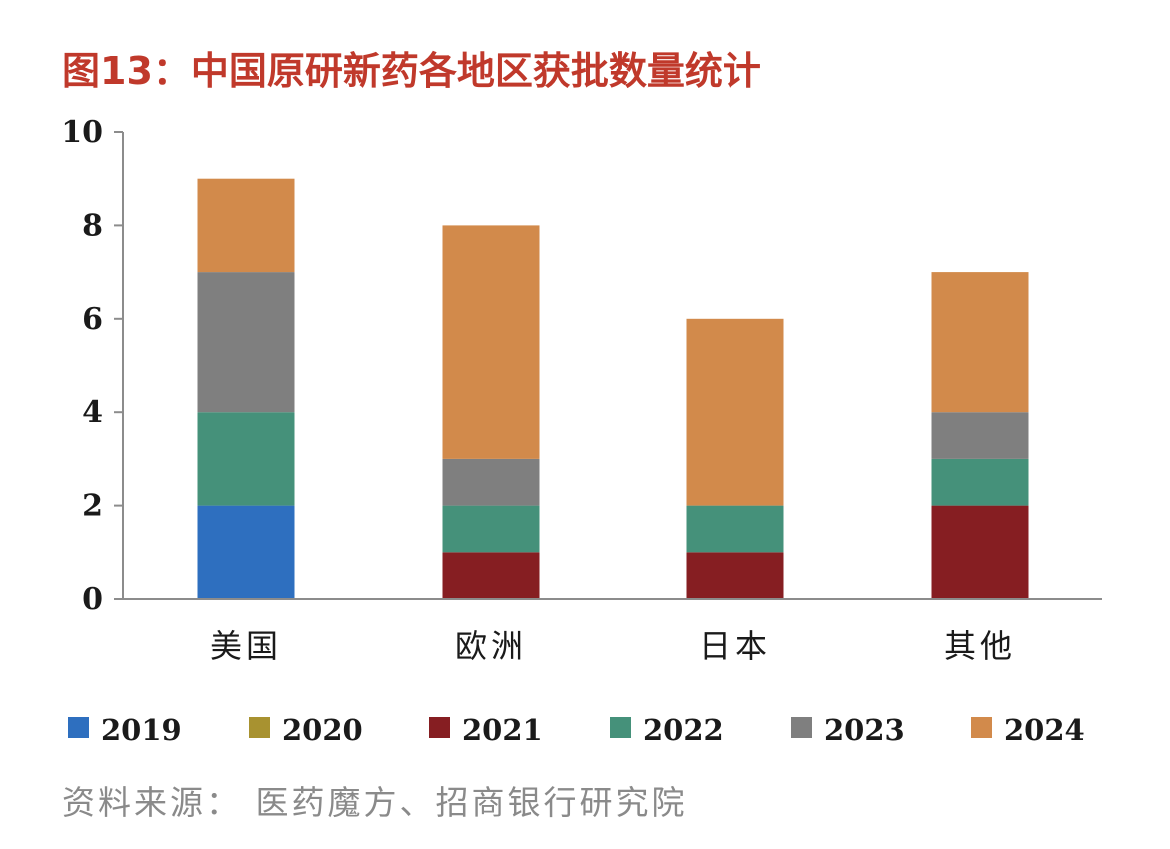 The image size is (1170, 849). I want to click on y-tick-label: 2, so click(92, 506).